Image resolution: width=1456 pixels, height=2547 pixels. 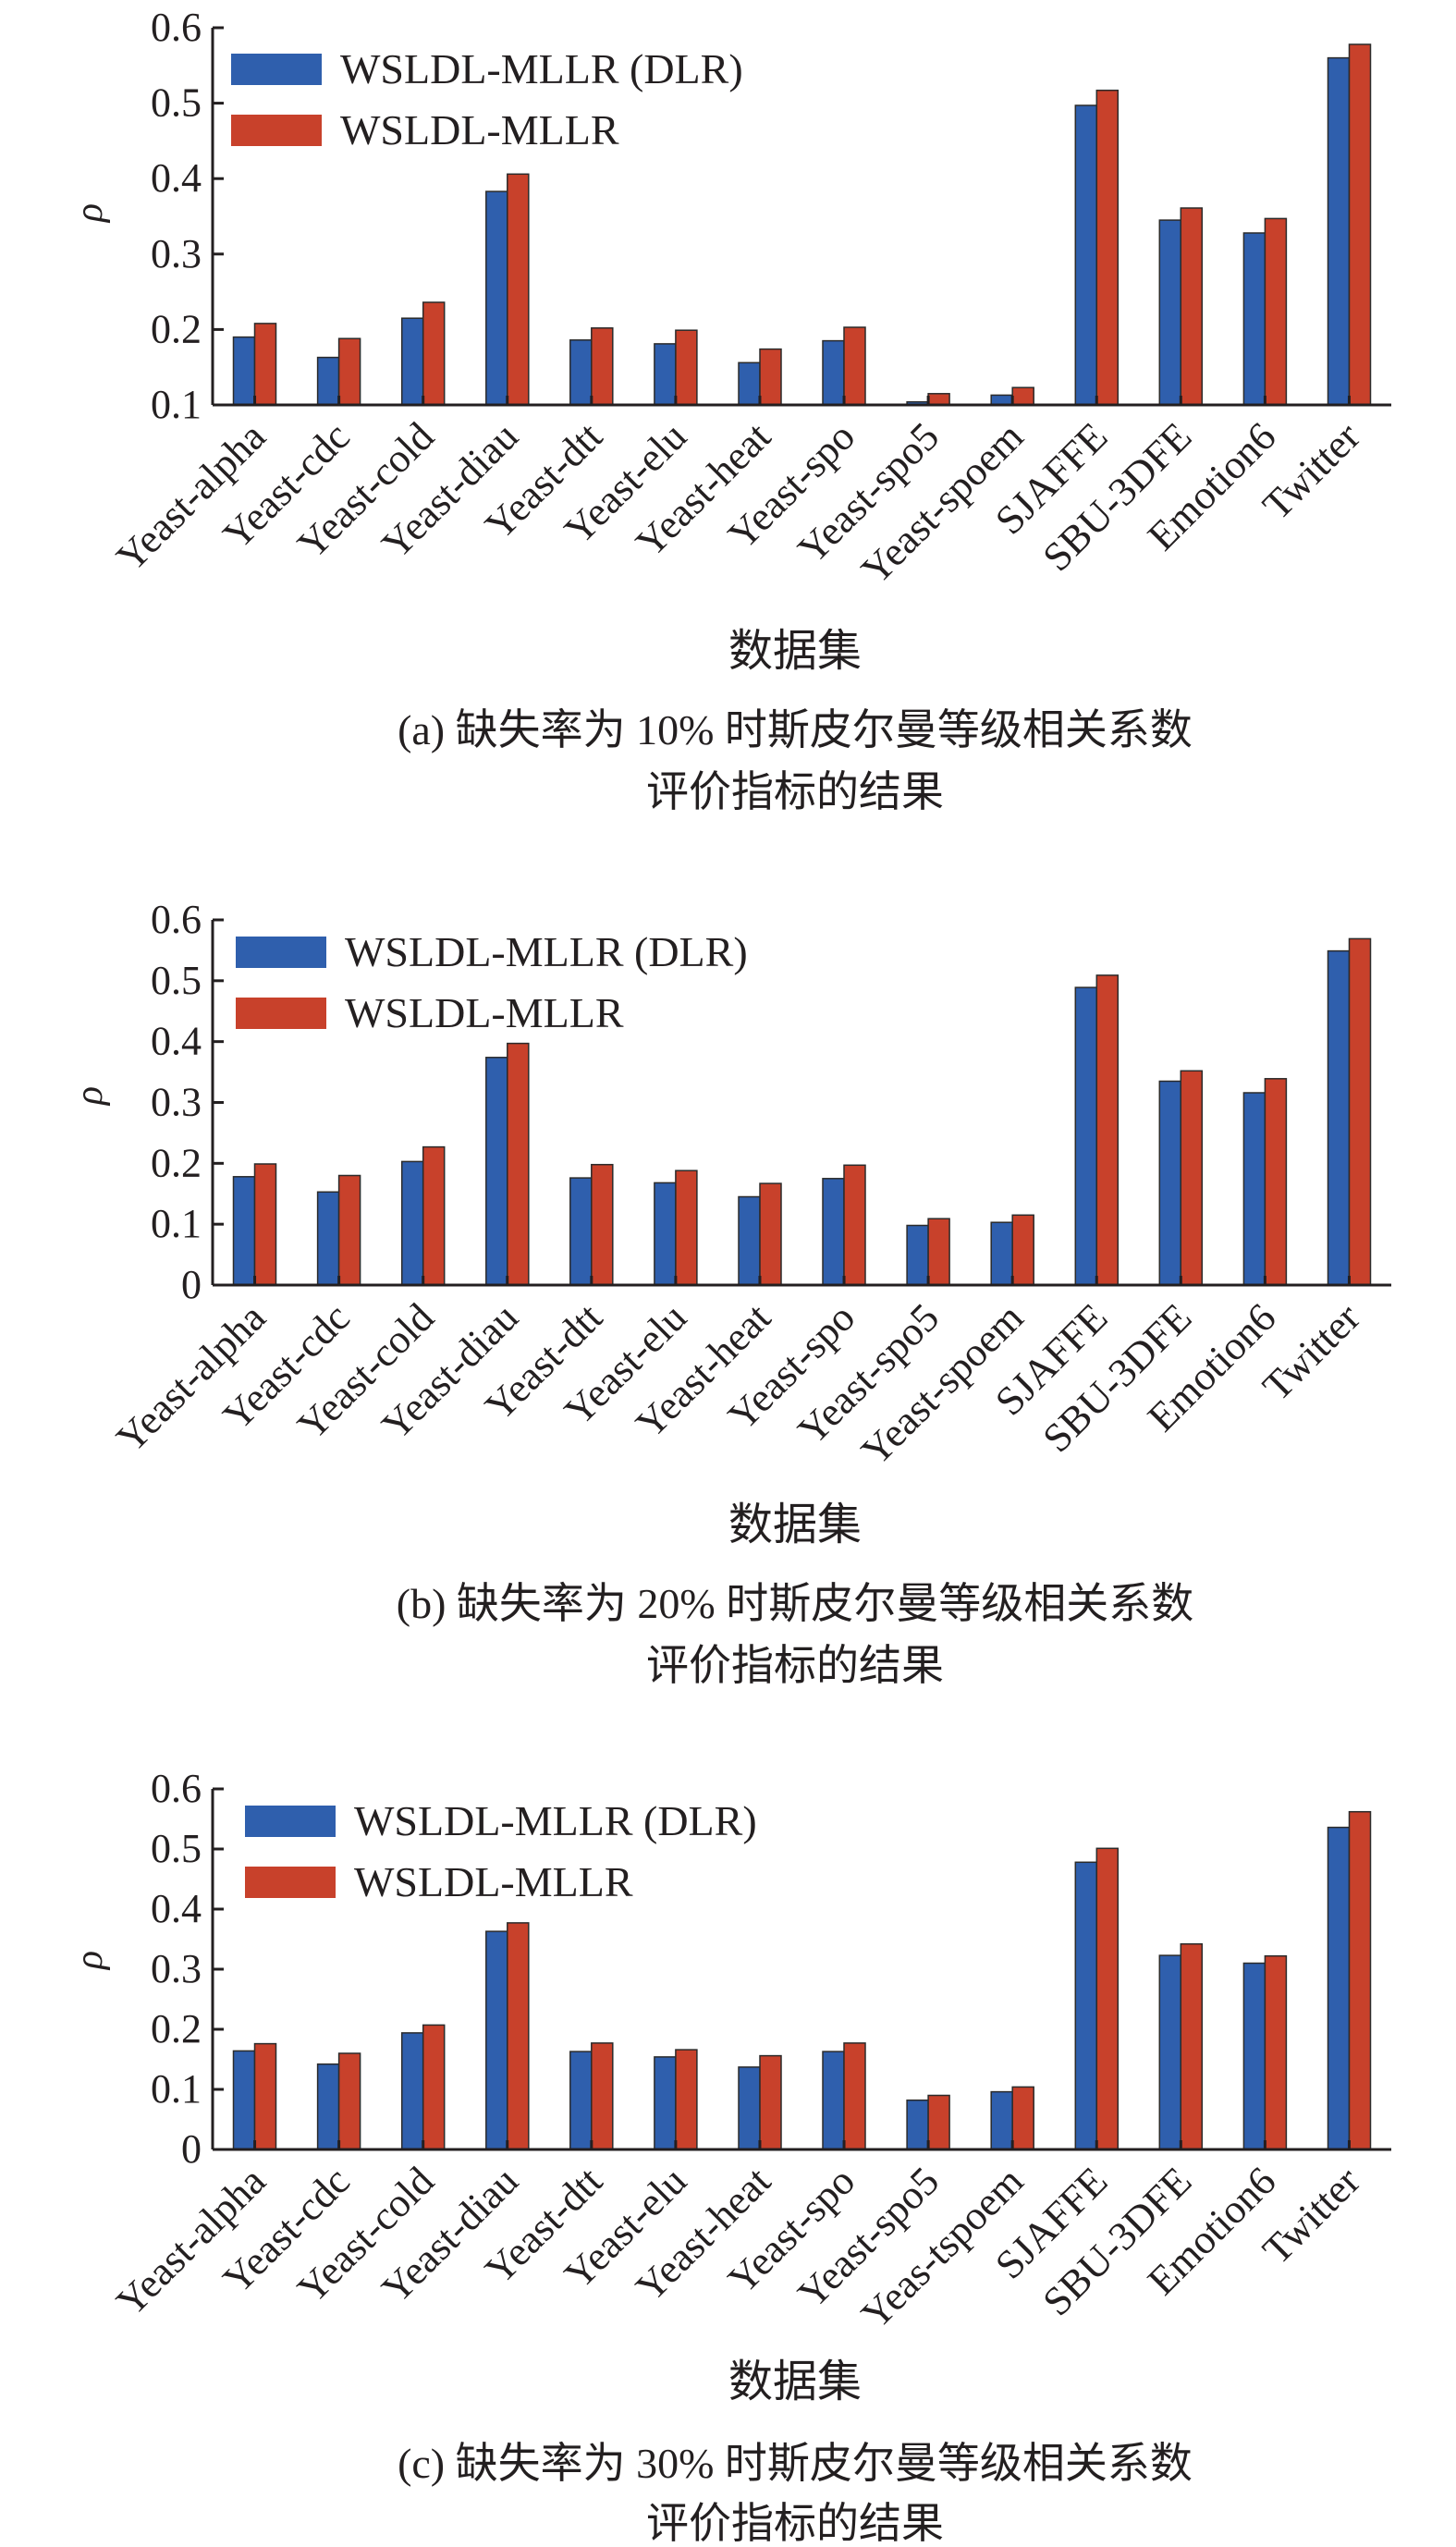 What do you see at coordinates (795, 1524) in the screenshot?
I see `x-axis-label: 数据集` at bounding box center [795, 1524].